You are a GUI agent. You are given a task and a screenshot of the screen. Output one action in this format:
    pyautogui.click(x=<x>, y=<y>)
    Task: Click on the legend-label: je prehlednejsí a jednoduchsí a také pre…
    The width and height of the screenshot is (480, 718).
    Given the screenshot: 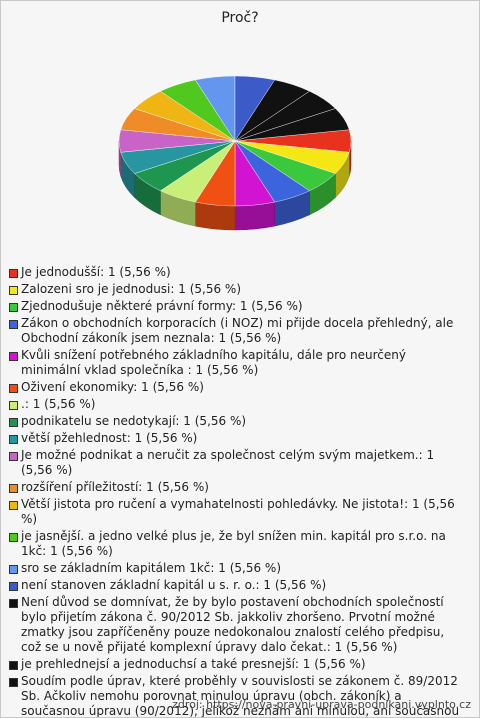 What is the action you would take?
    pyautogui.click(x=160, y=664)
    